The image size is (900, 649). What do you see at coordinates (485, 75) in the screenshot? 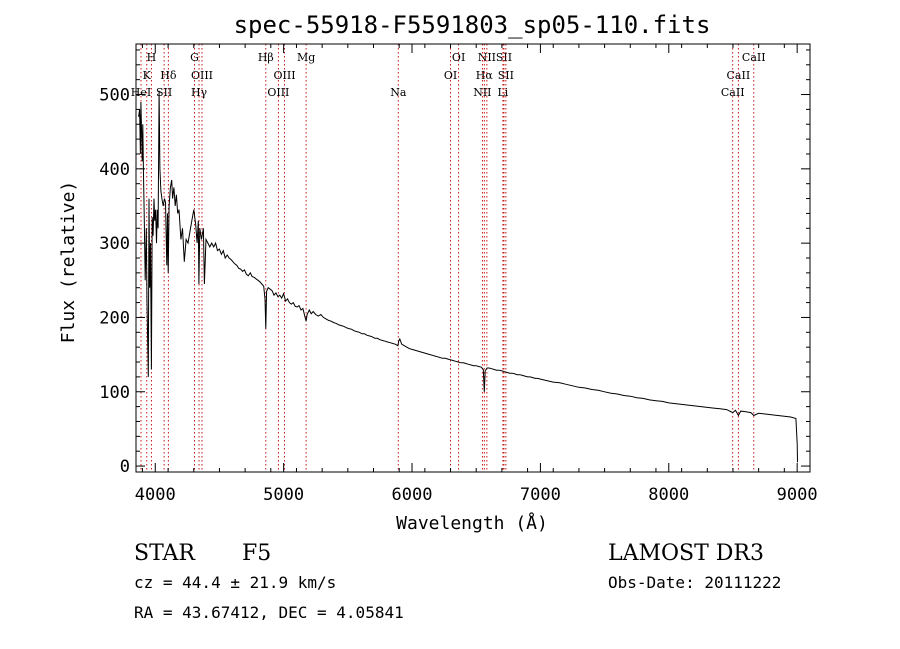
I see `spectral-line-label: Hα` at bounding box center [485, 75].